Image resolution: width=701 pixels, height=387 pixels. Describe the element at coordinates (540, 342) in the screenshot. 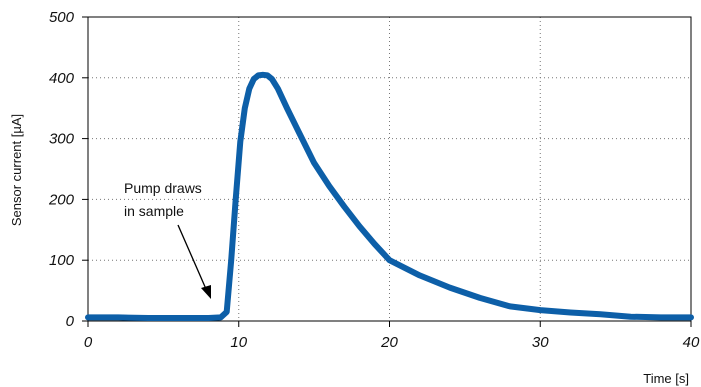

I see `x-tick-label: 30` at that location.